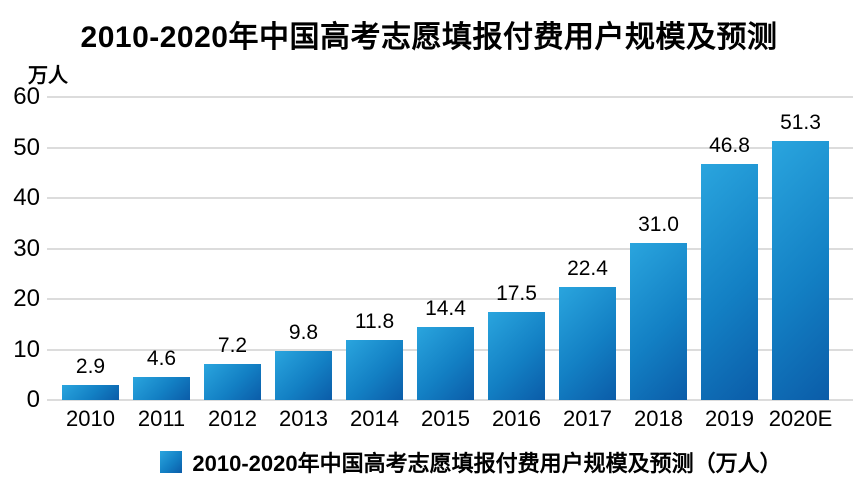 The width and height of the screenshot is (858, 480). Describe the element at coordinates (26, 349) in the screenshot. I see `y-tick-label: 10` at that location.